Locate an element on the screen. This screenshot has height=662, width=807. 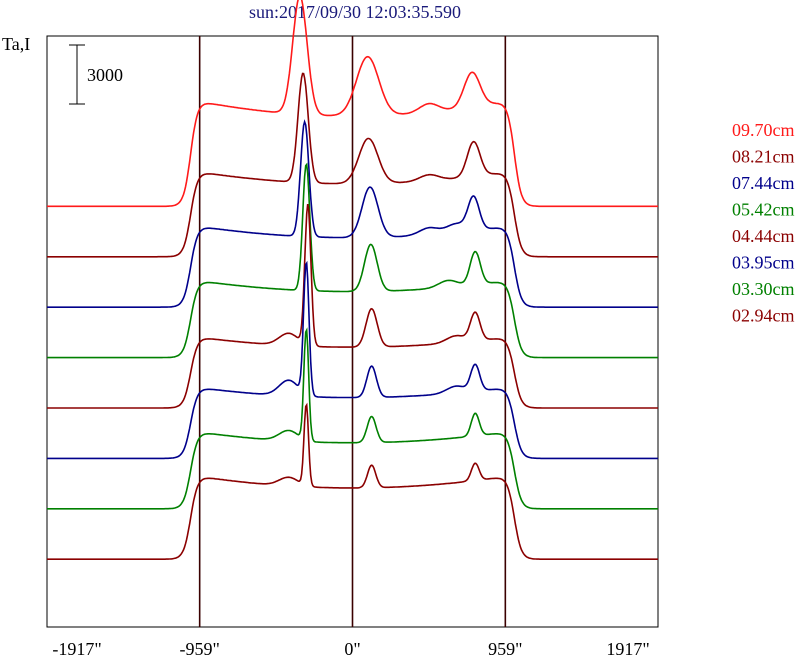
legend-entry: 02.94cm is located at coordinates (763, 316).